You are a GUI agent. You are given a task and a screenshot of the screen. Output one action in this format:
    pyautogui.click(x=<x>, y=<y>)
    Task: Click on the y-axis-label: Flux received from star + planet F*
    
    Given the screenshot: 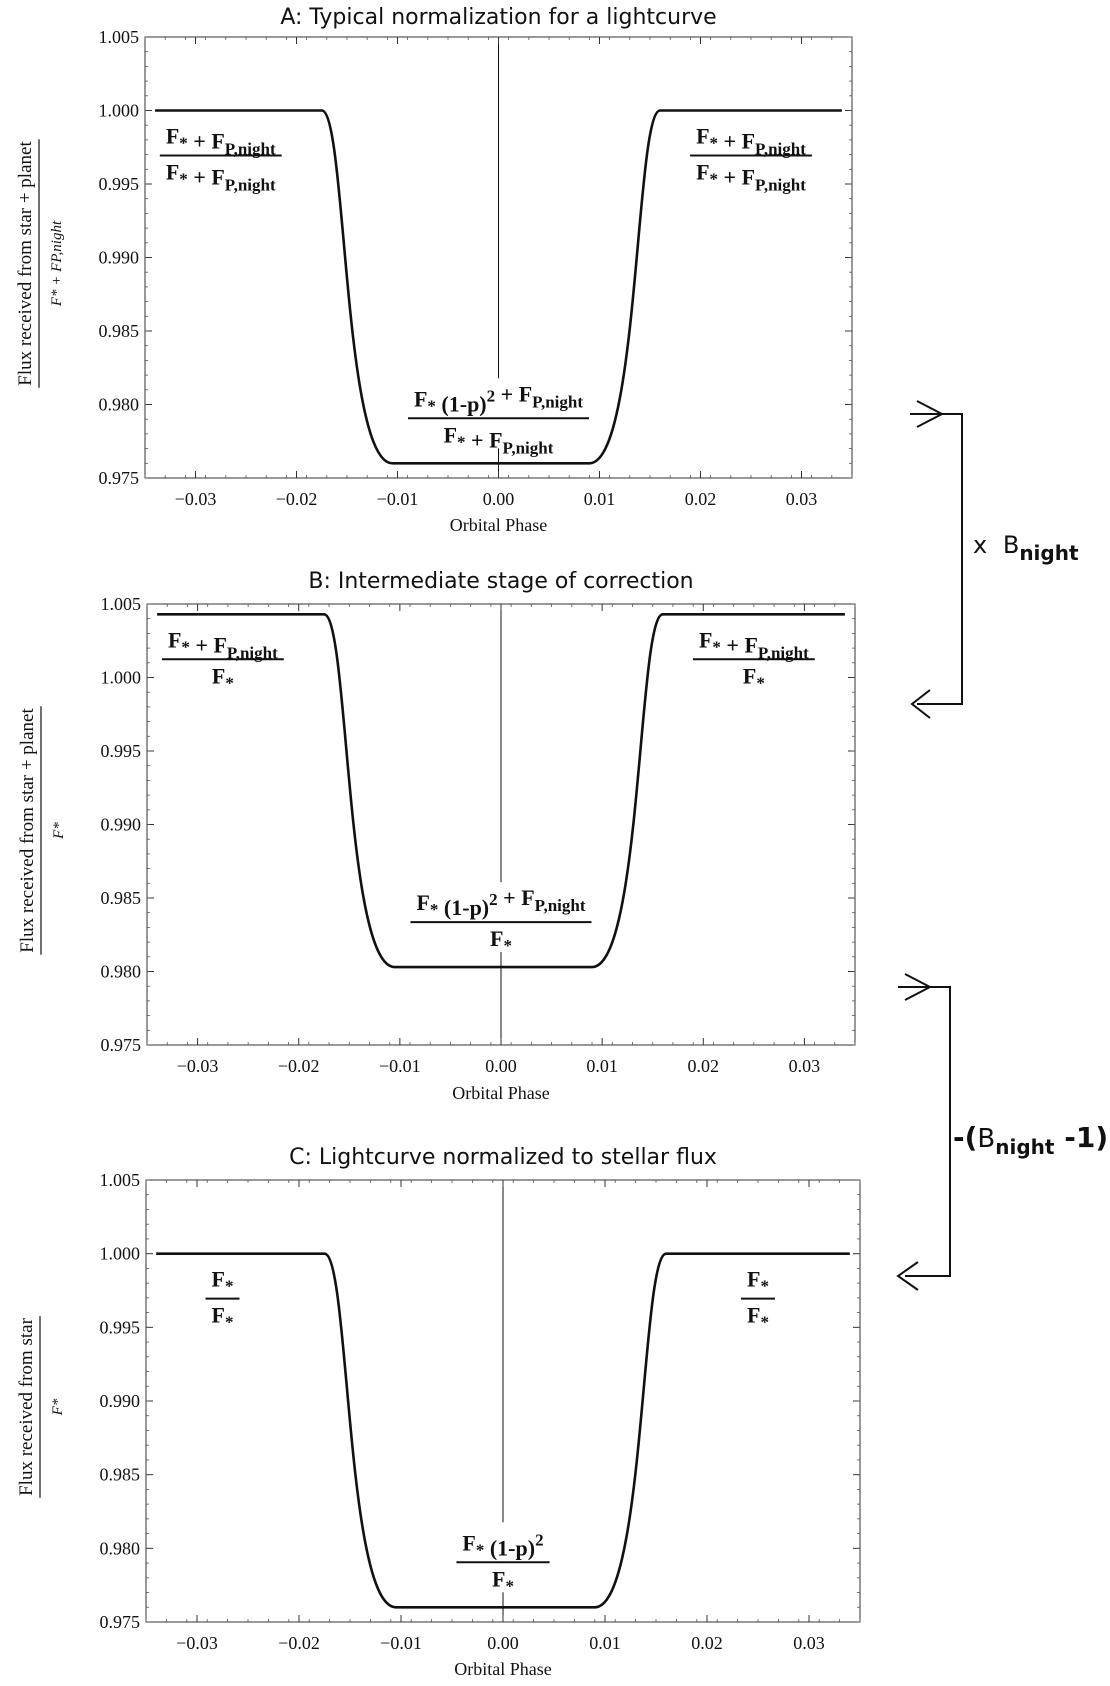 What is the action you would take?
    pyautogui.click(x=42, y=830)
    